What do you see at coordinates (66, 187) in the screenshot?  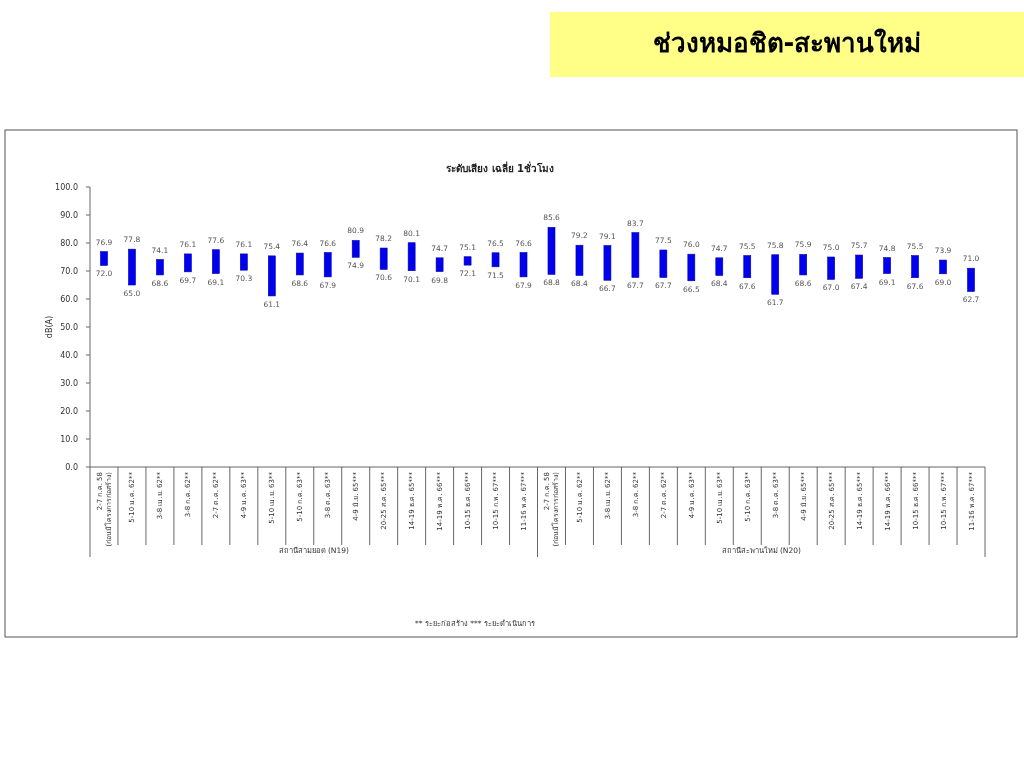 I see `y-tick-label: 100.0` at bounding box center [66, 187].